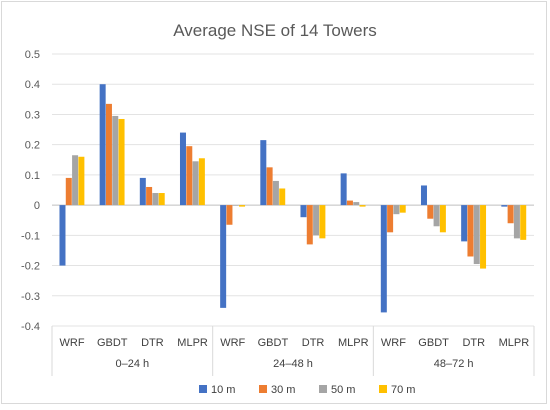  Describe the element at coordinates (223, 390) in the screenshot. I see `legend-label: 10 m` at that location.